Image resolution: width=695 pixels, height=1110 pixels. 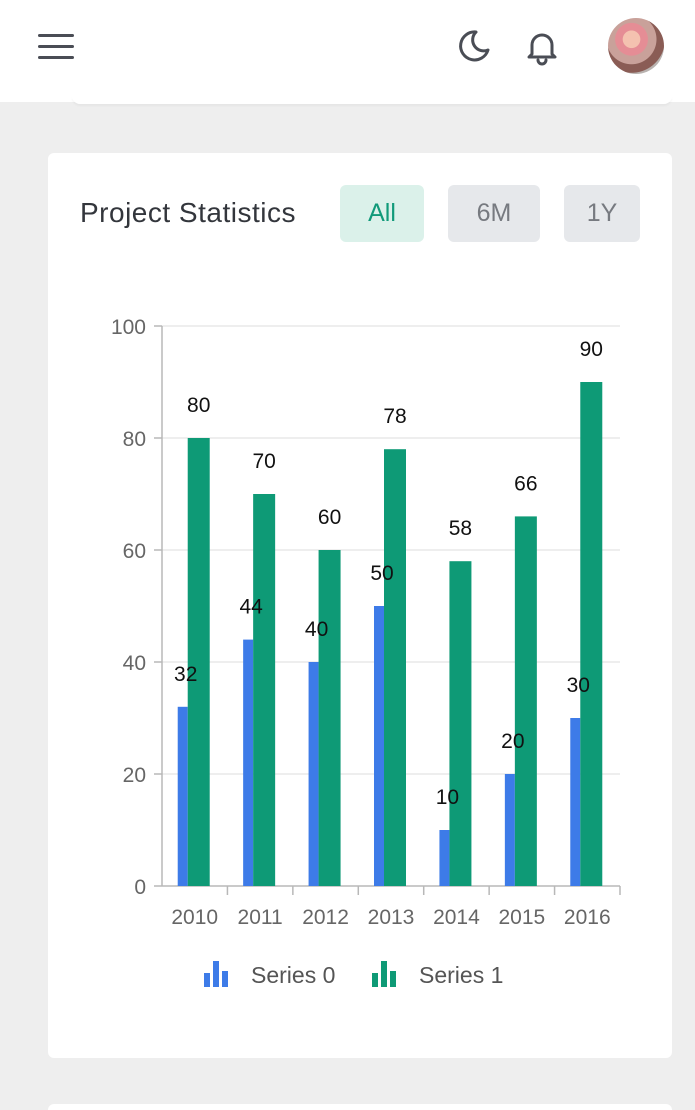 I want to click on x-tick-label: 2014, so click(x=456, y=917).